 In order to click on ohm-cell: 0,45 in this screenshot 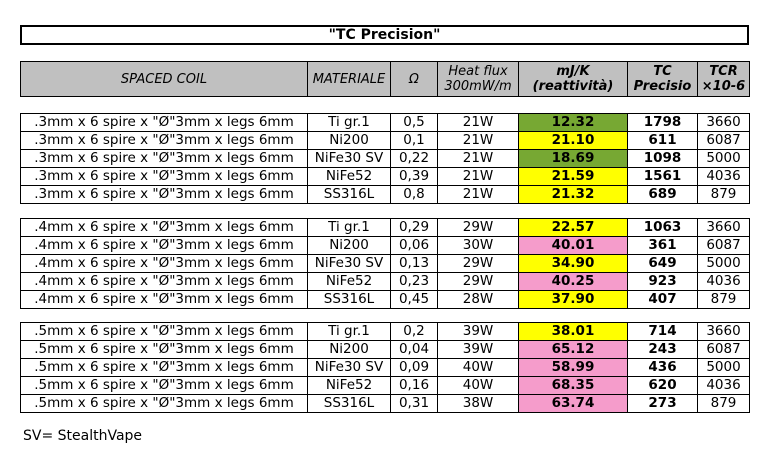, I will do `click(414, 299)`.